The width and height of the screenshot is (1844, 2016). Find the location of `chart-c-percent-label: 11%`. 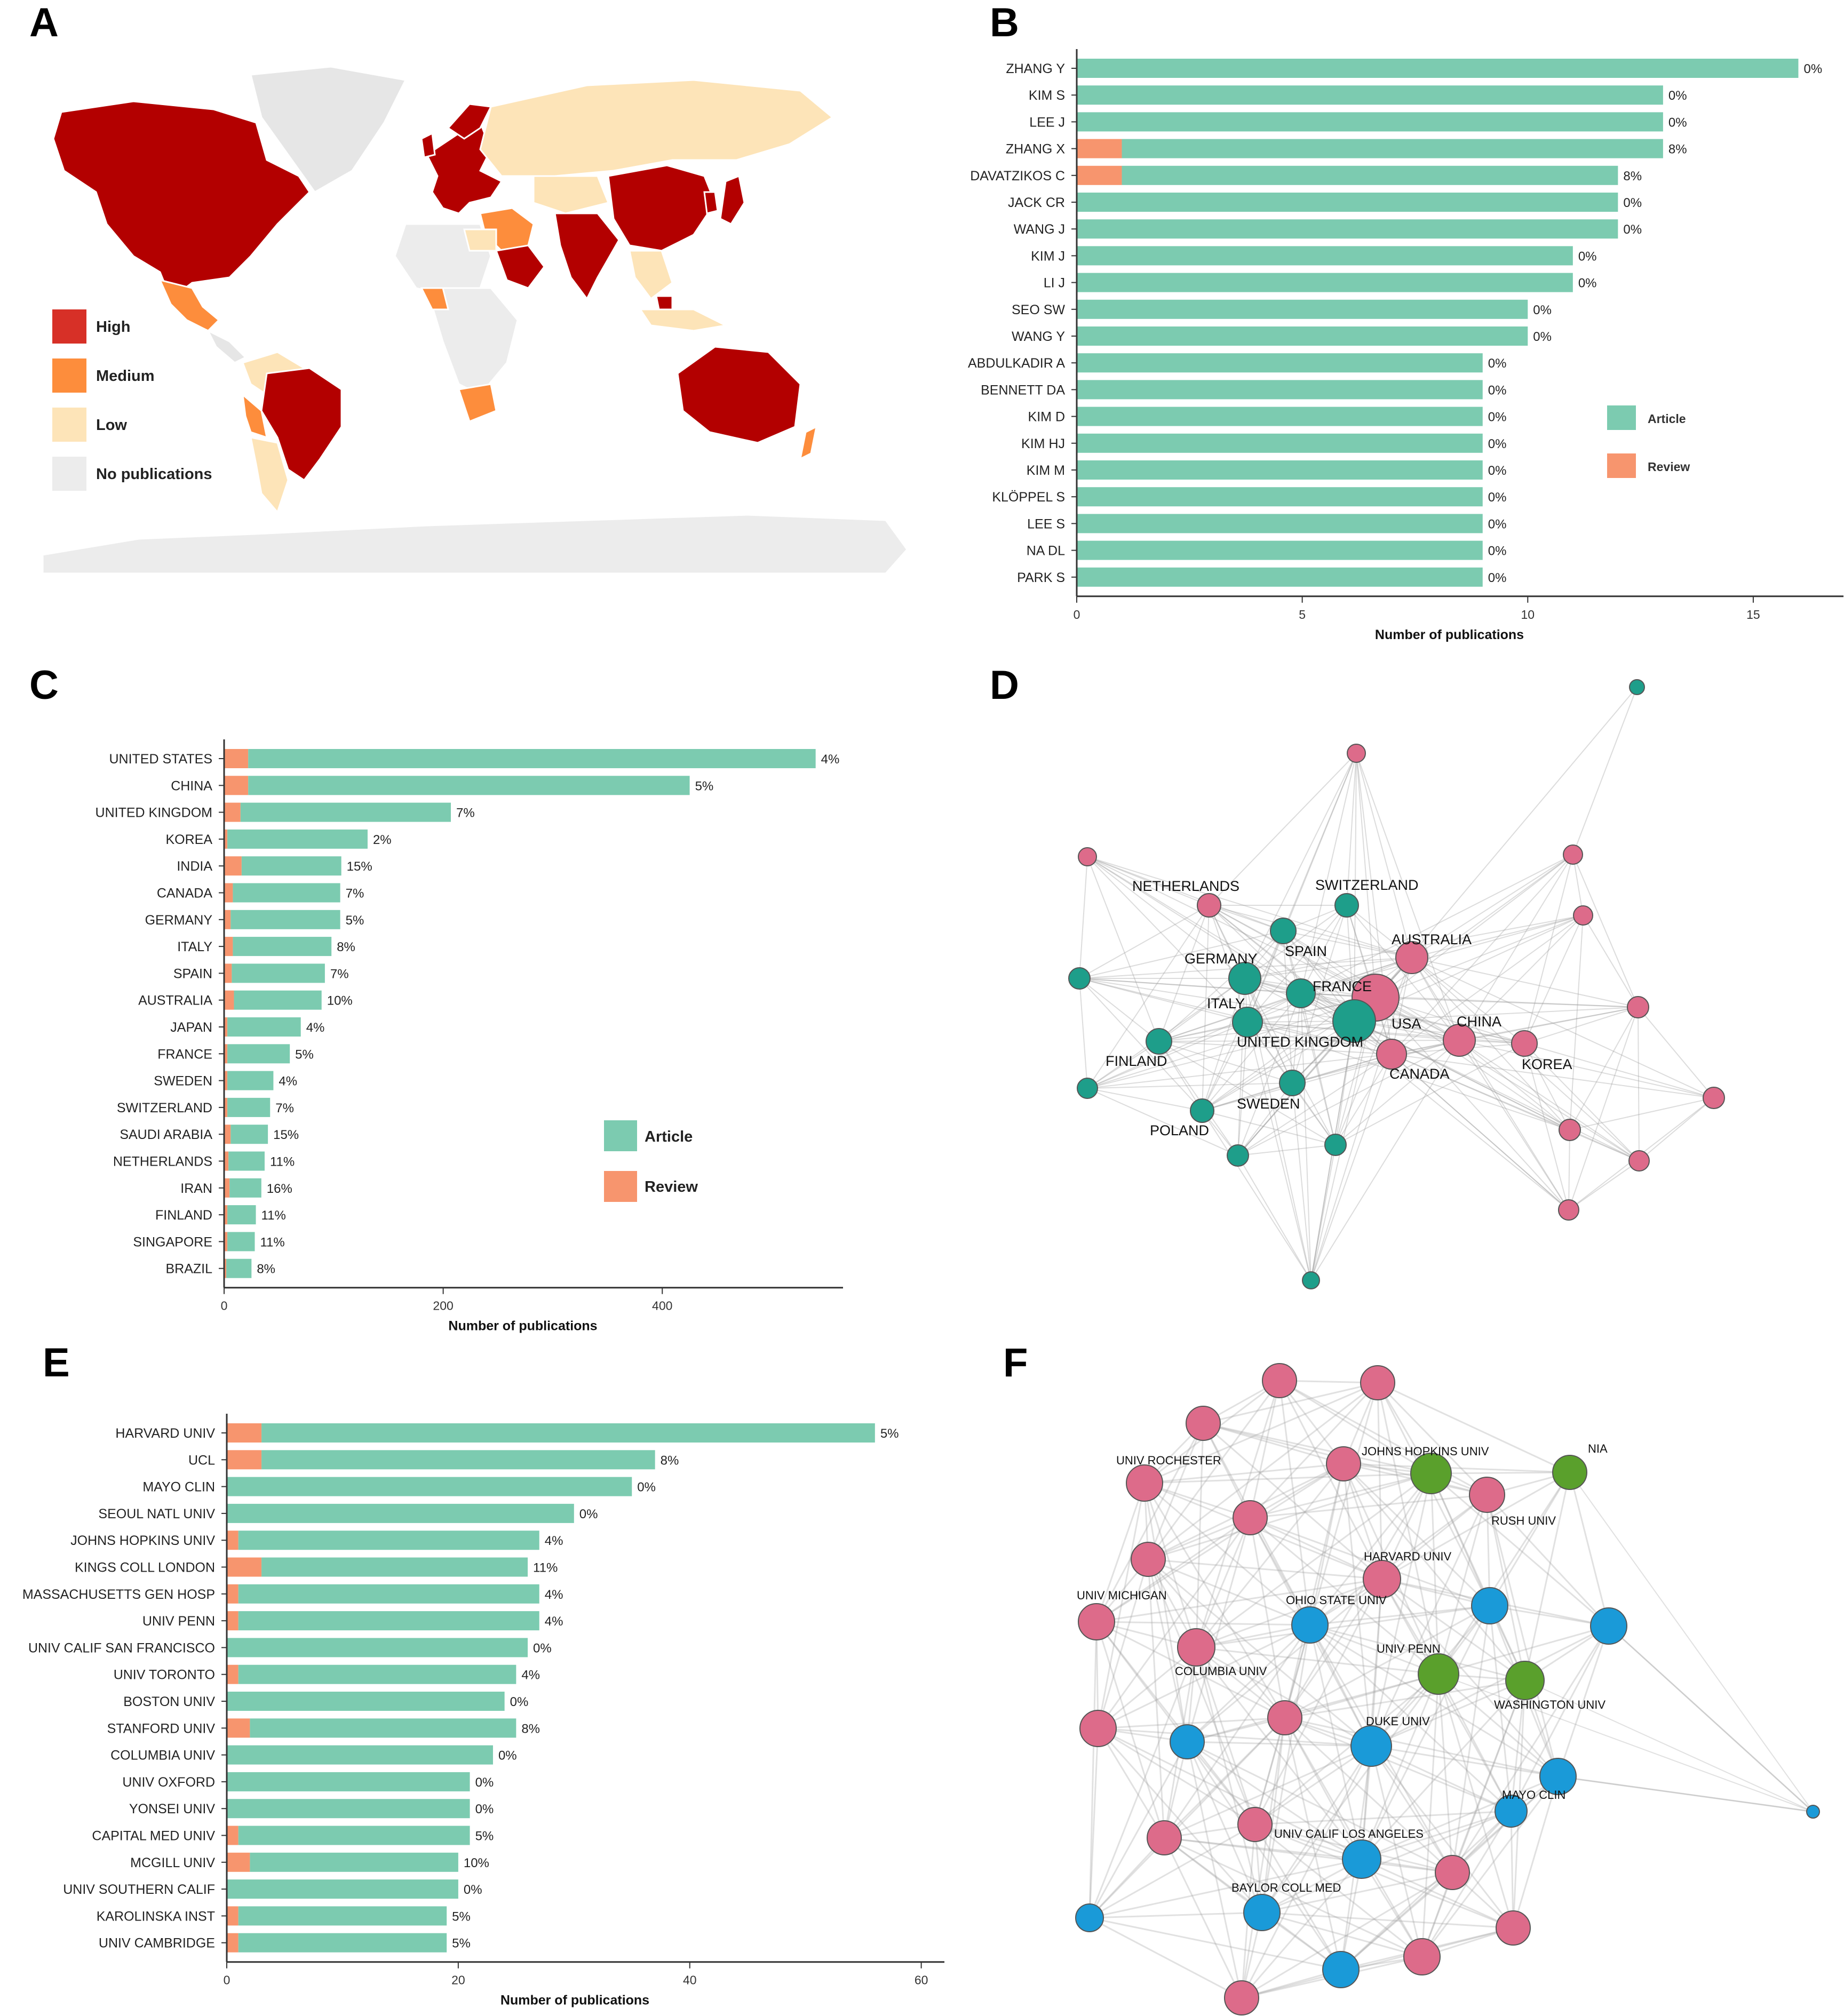

chart-c-percent-label: 11% is located at coordinates (273, 1215).